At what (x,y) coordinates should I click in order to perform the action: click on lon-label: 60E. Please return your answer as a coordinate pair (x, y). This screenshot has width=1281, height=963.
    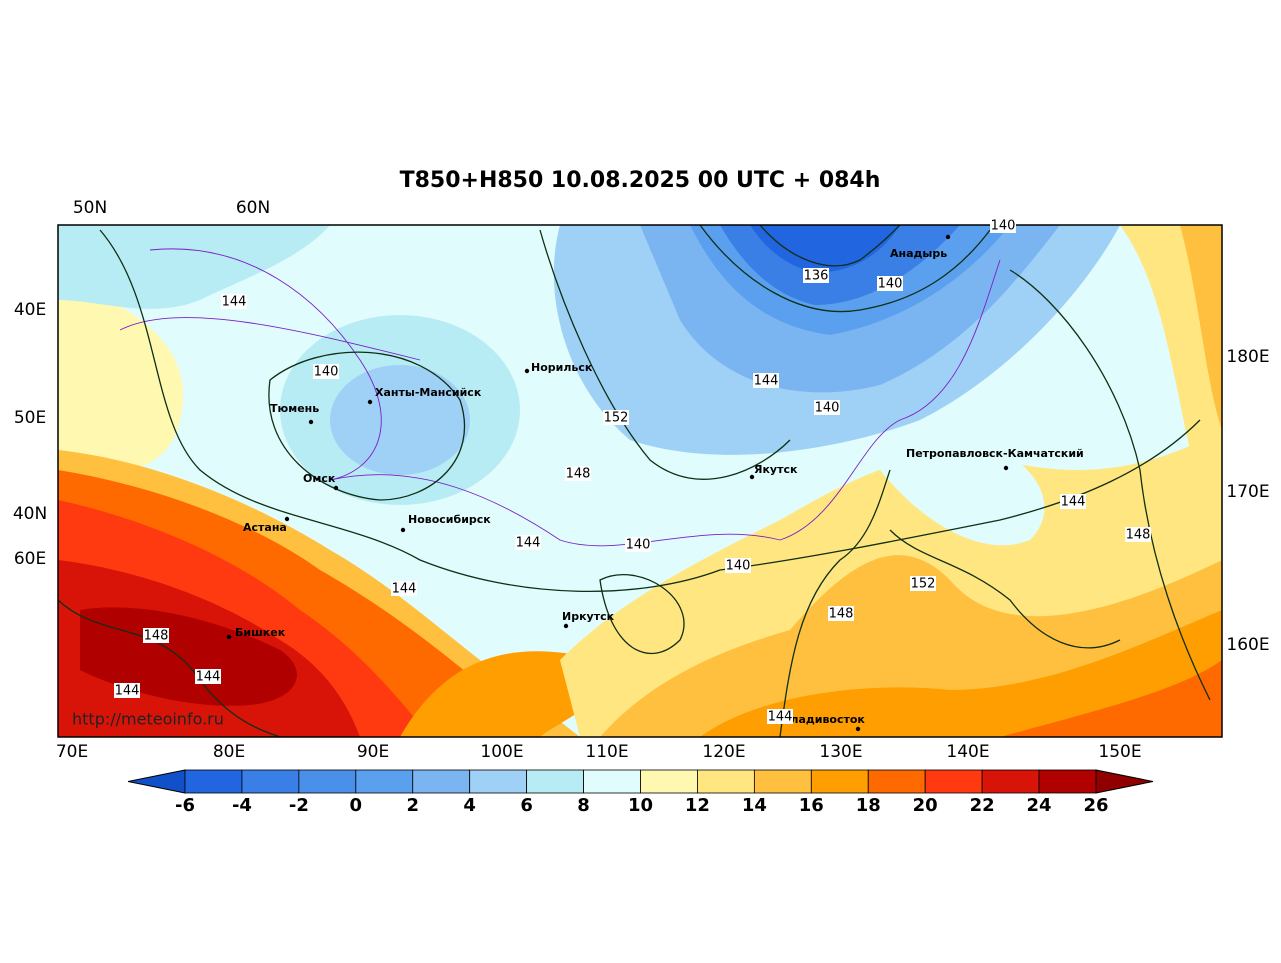
    Looking at the image, I should click on (30, 559).